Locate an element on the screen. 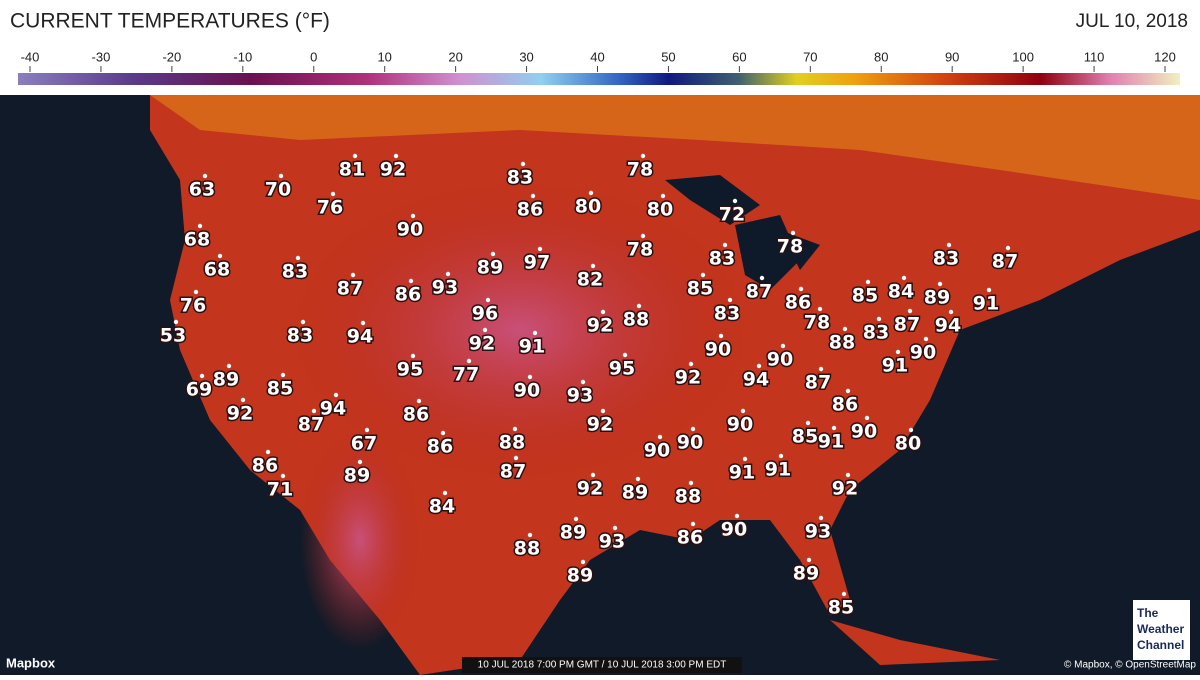 This screenshot has width=1200, height=680. temperature-label: 82 is located at coordinates (590, 280).